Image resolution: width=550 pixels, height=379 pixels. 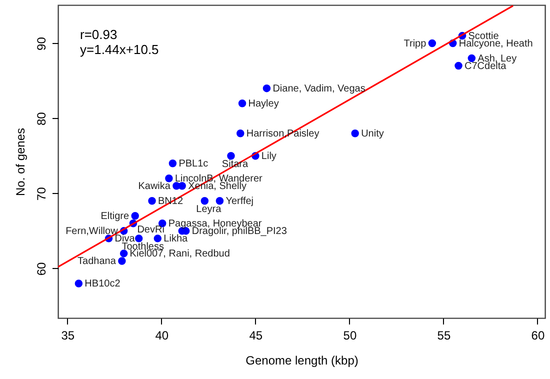 I want to click on x-tick-label: 55, so click(x=444, y=335).